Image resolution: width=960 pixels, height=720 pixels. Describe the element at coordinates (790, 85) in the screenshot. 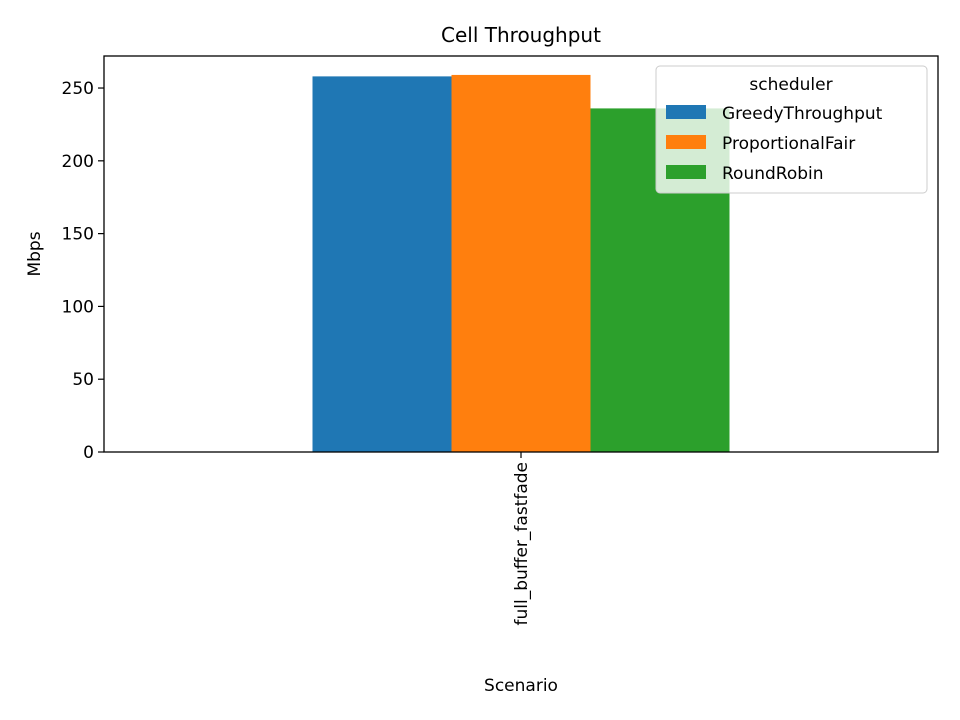

I see `legend-title: scheduler` at that location.